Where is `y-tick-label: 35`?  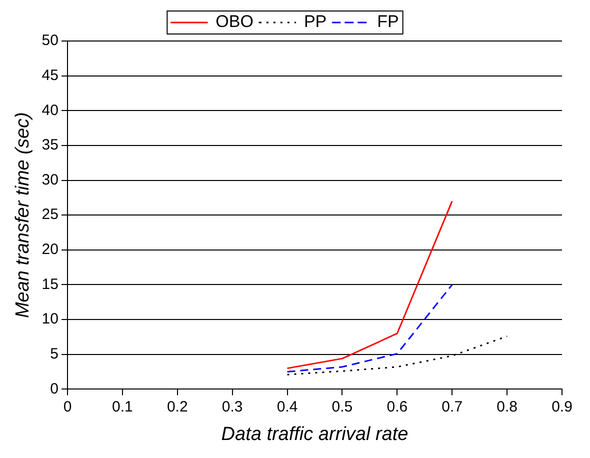 y-tick-label: 35 is located at coordinates (50, 145).